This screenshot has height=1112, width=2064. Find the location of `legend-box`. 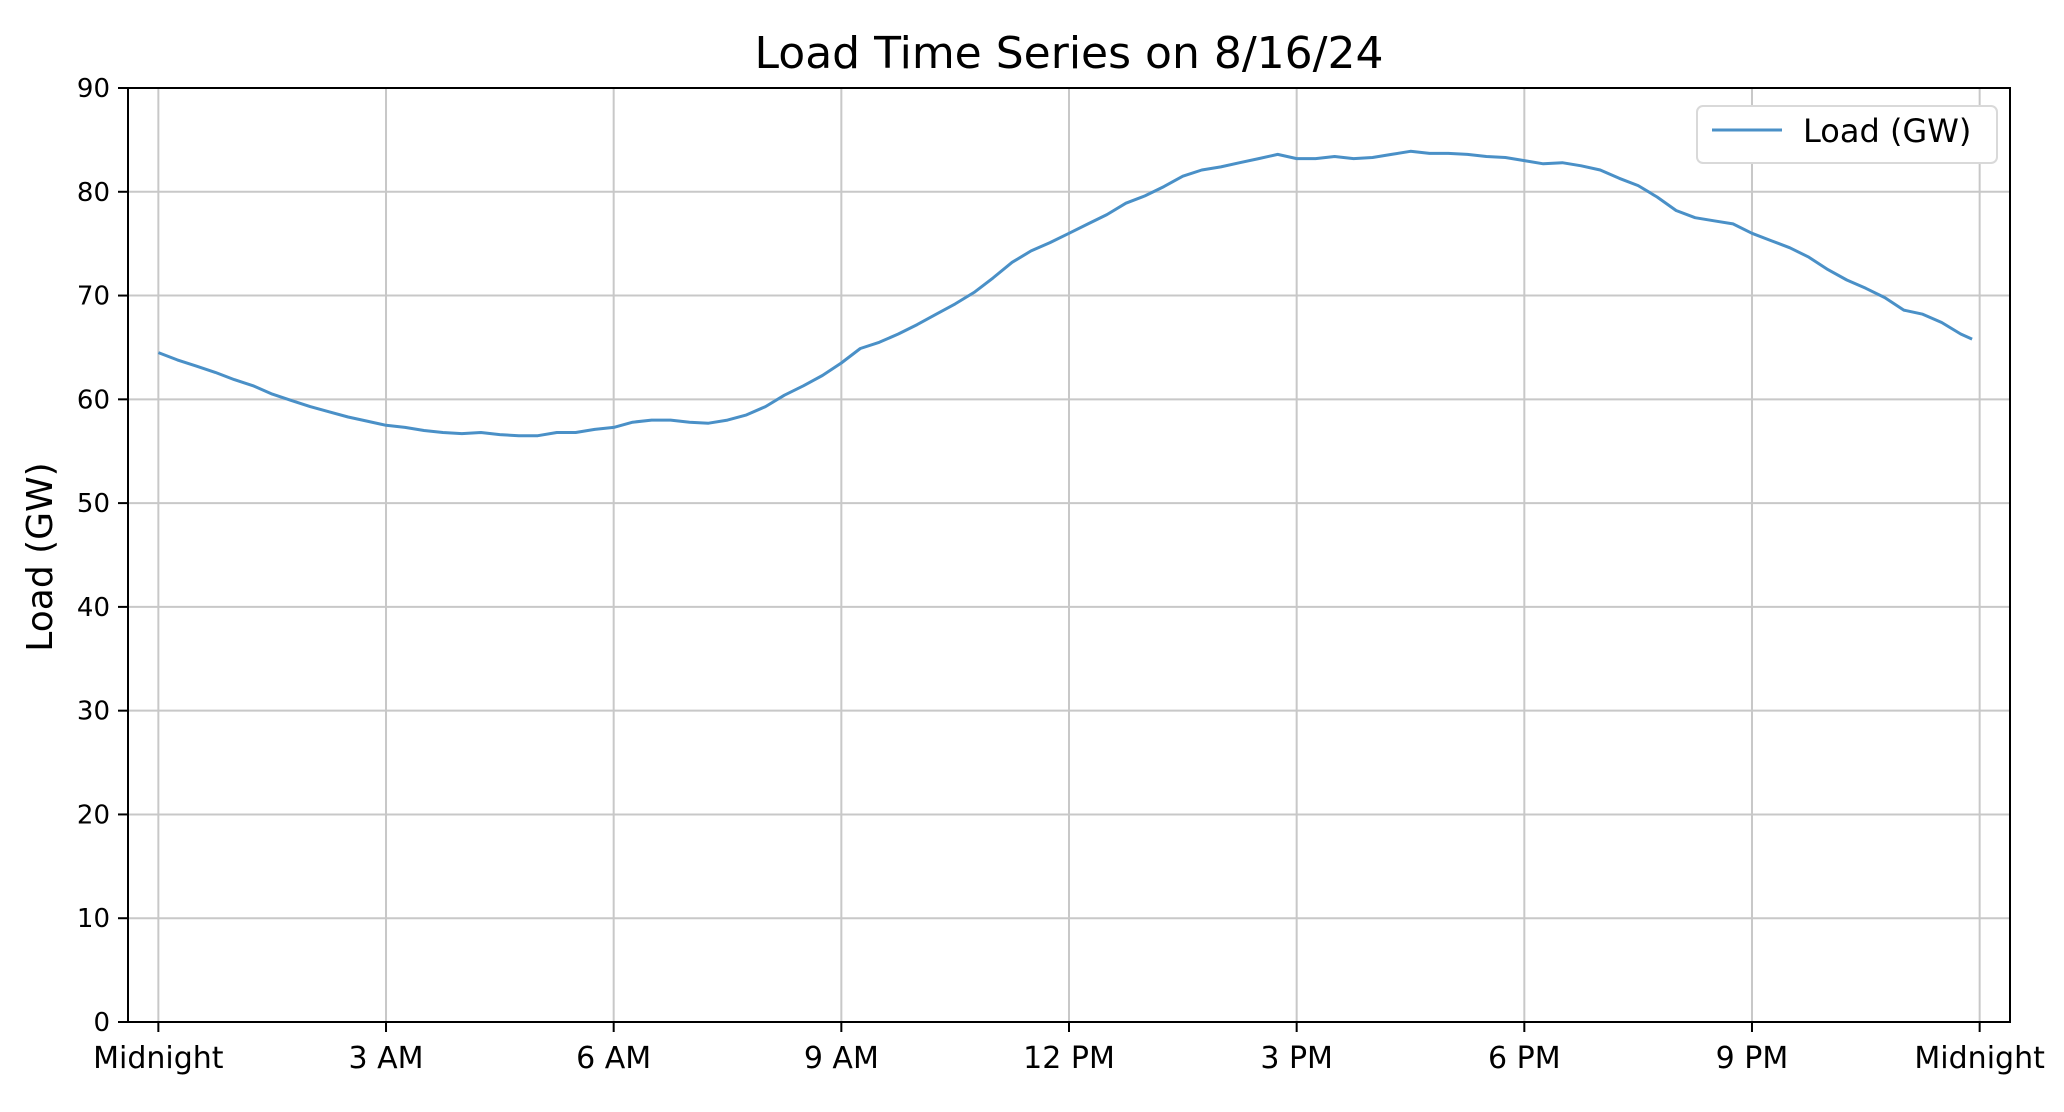

legend-box is located at coordinates (1847, 134).